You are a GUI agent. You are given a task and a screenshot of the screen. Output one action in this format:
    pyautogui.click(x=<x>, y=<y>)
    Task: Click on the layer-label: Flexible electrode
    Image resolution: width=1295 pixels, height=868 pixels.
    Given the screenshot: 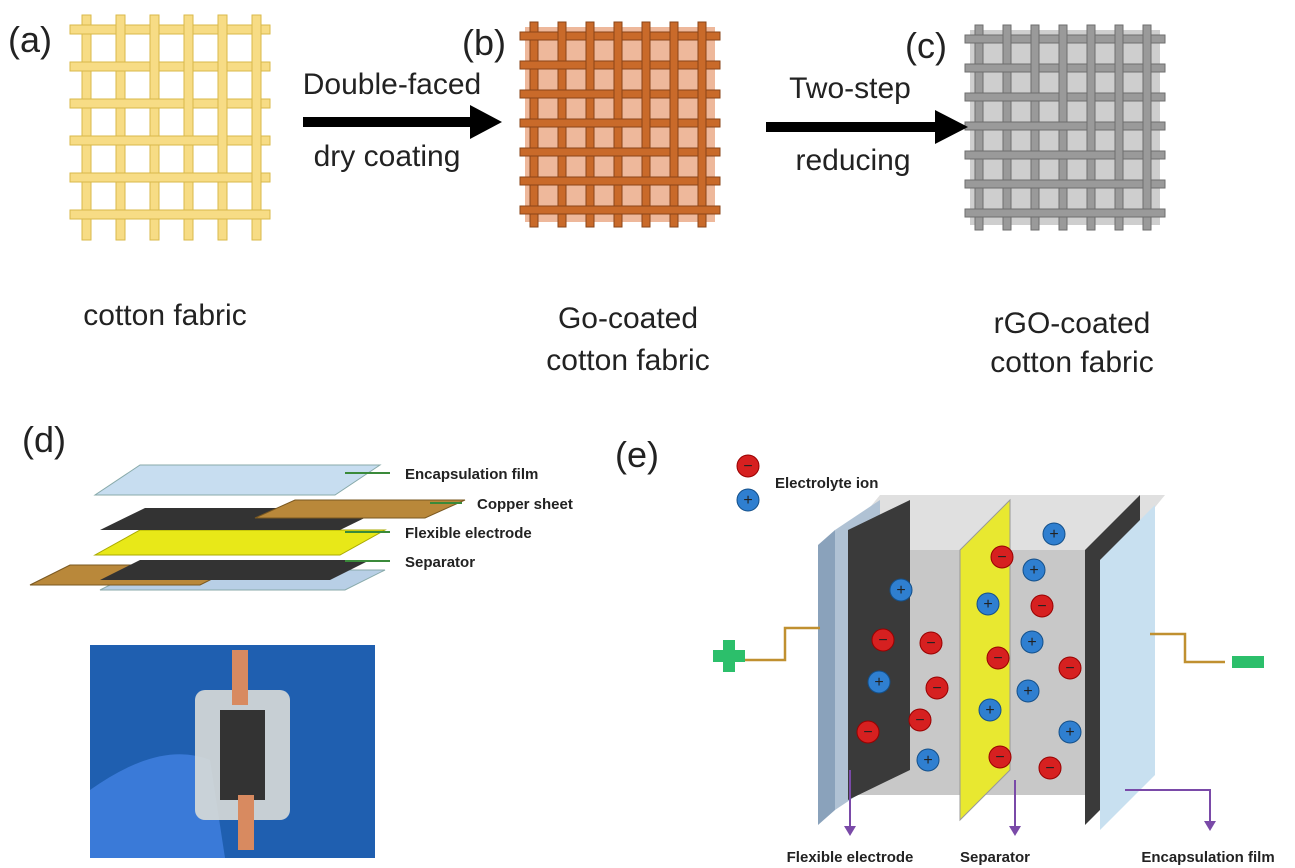 What is the action you would take?
    pyautogui.click(x=468, y=533)
    